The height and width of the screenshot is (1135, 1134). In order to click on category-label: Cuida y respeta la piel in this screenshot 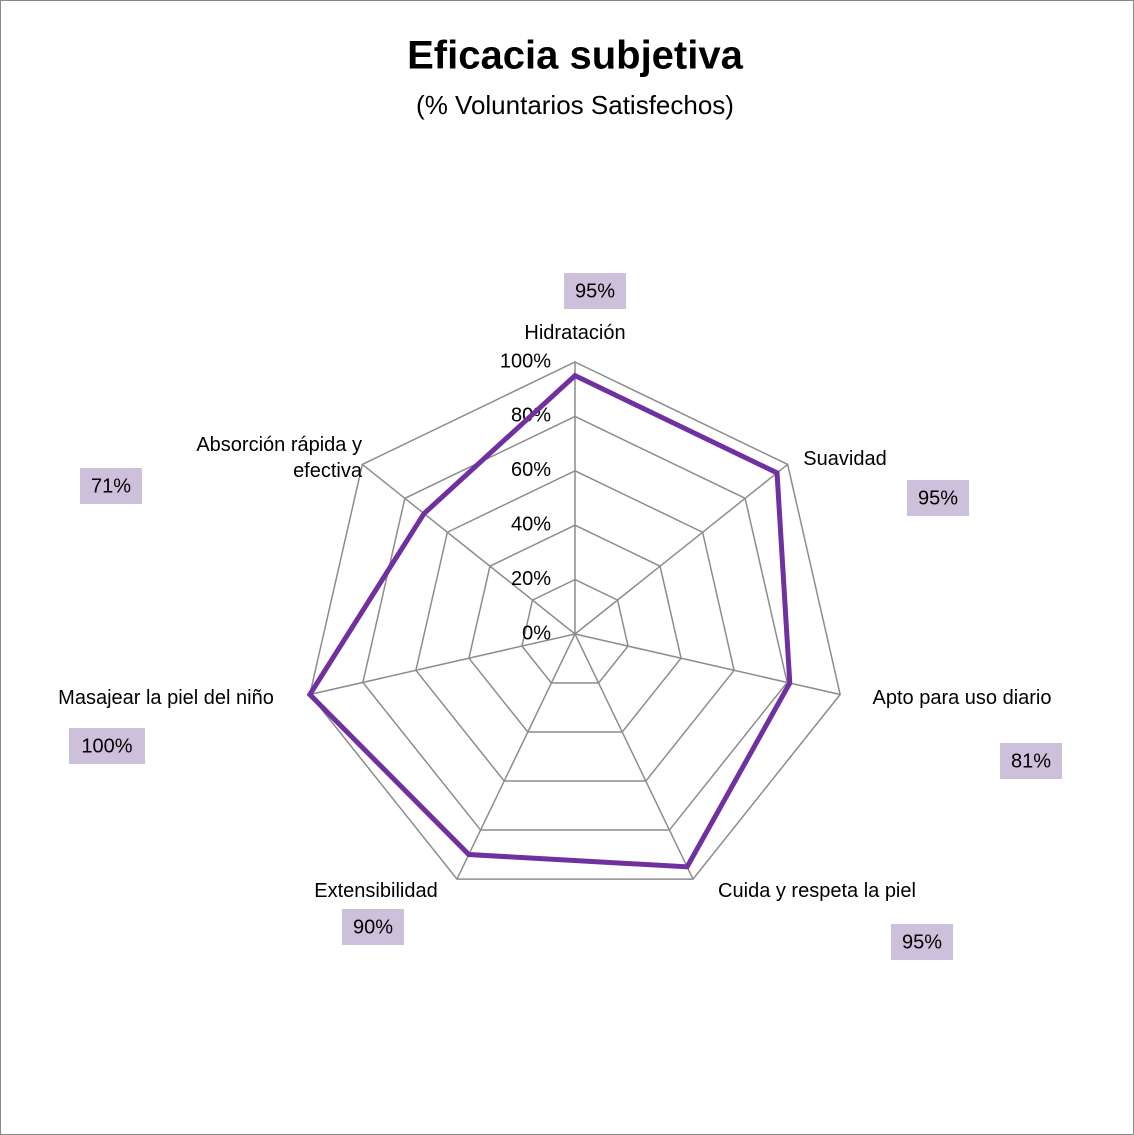, I will do `click(817, 891)`.